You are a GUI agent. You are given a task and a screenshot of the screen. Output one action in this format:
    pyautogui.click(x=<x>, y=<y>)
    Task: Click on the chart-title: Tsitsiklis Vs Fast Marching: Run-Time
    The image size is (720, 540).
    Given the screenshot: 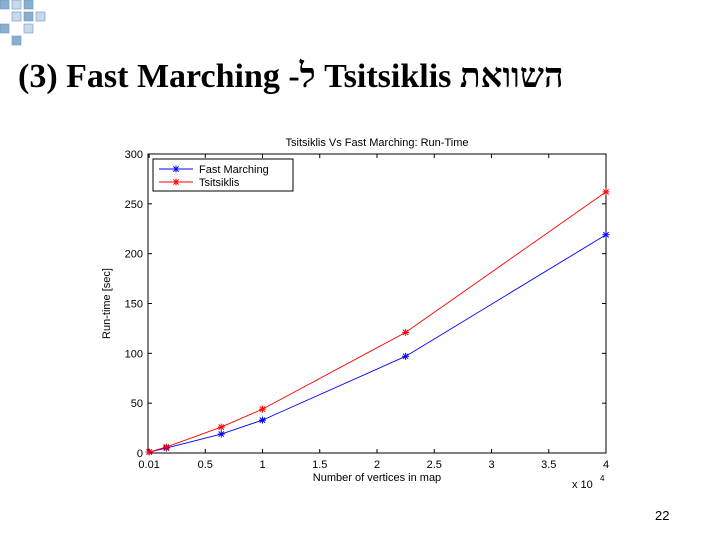 What is the action you would take?
    pyautogui.click(x=377, y=143)
    